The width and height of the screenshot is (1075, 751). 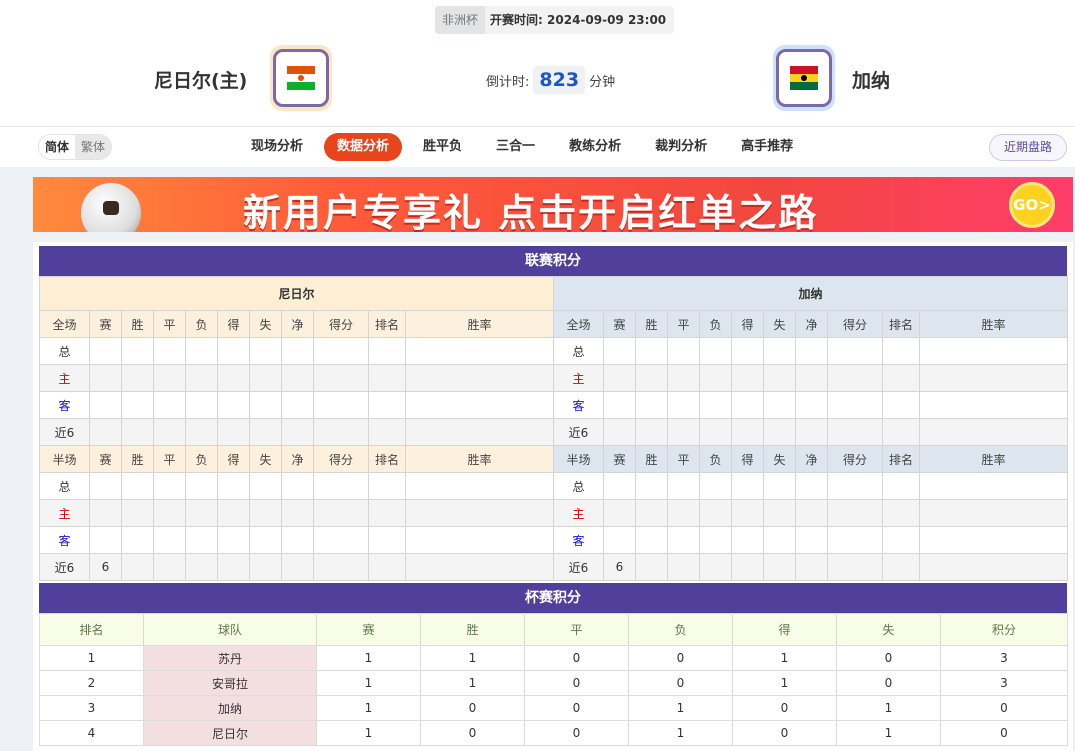 What do you see at coordinates (64, 486) in the screenshot?
I see `row-label: 总` at bounding box center [64, 486].